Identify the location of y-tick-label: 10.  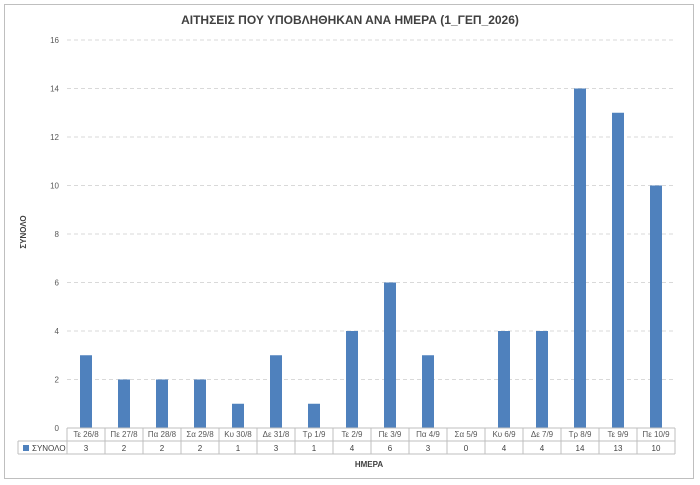
(54, 186).